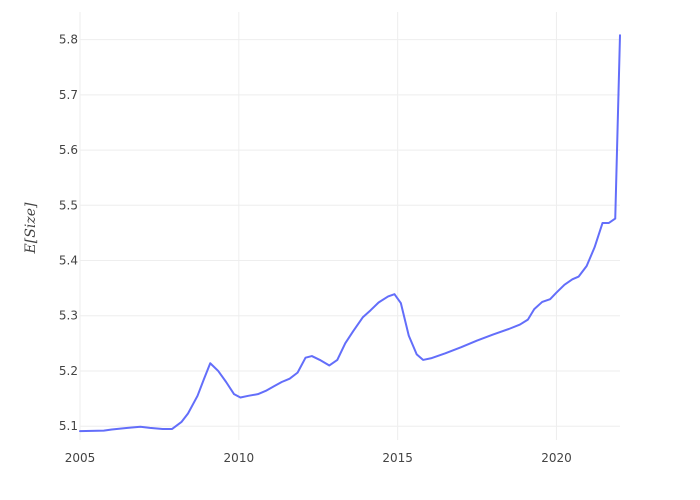  What do you see at coordinates (556, 458) in the screenshot?
I see `x-tick-label: 2020` at bounding box center [556, 458].